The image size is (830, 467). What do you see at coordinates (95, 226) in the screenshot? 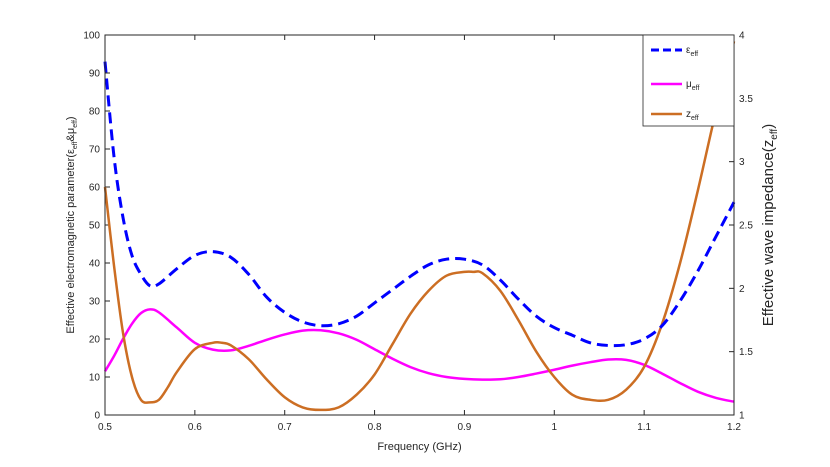
I see `y-left-tick-label: 50` at bounding box center [95, 226].